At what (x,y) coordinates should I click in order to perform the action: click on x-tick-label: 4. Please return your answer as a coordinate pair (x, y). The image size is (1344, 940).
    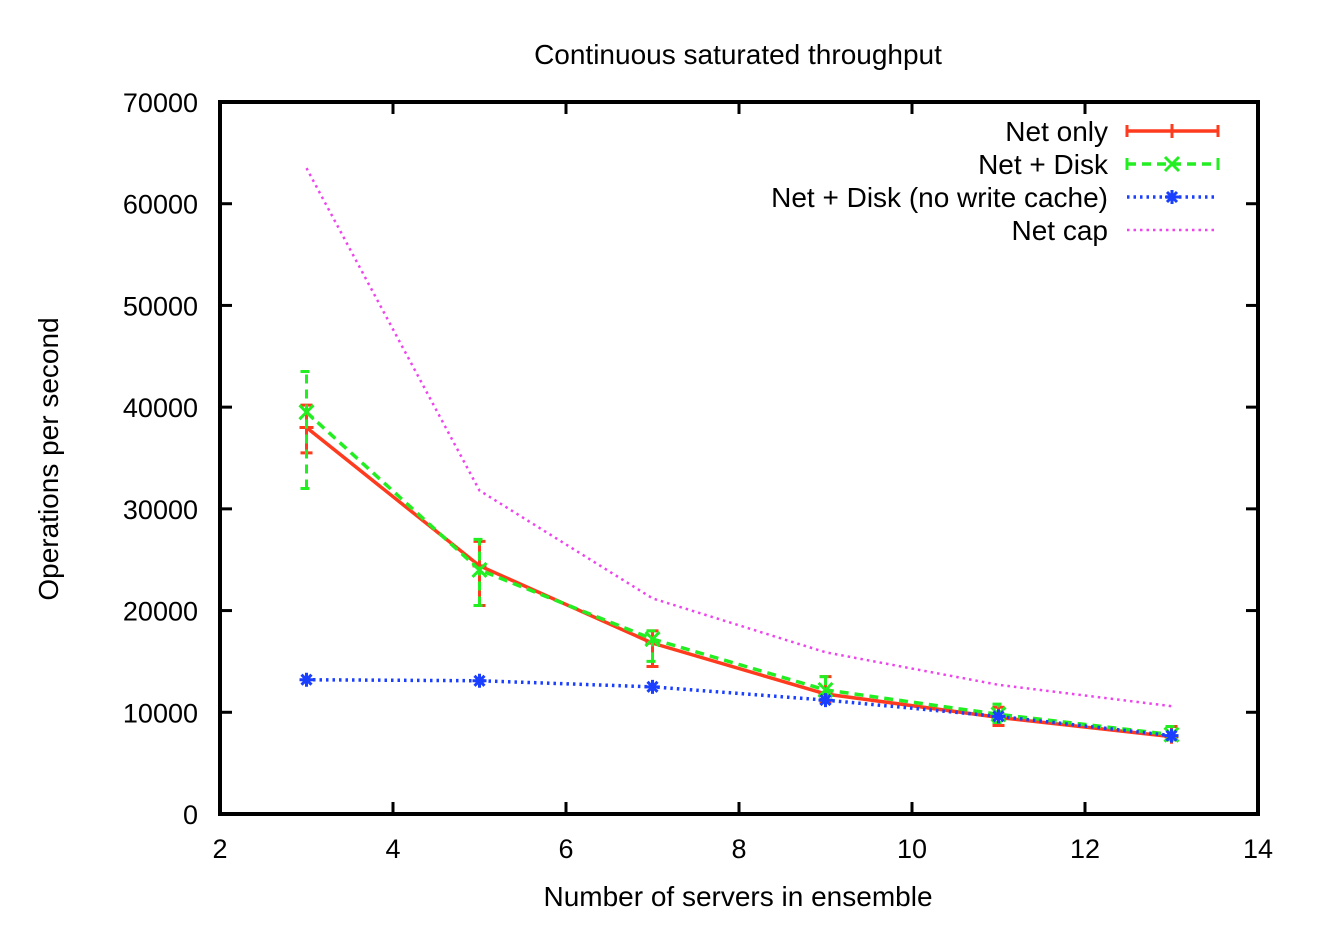
    Looking at the image, I should click on (392, 849).